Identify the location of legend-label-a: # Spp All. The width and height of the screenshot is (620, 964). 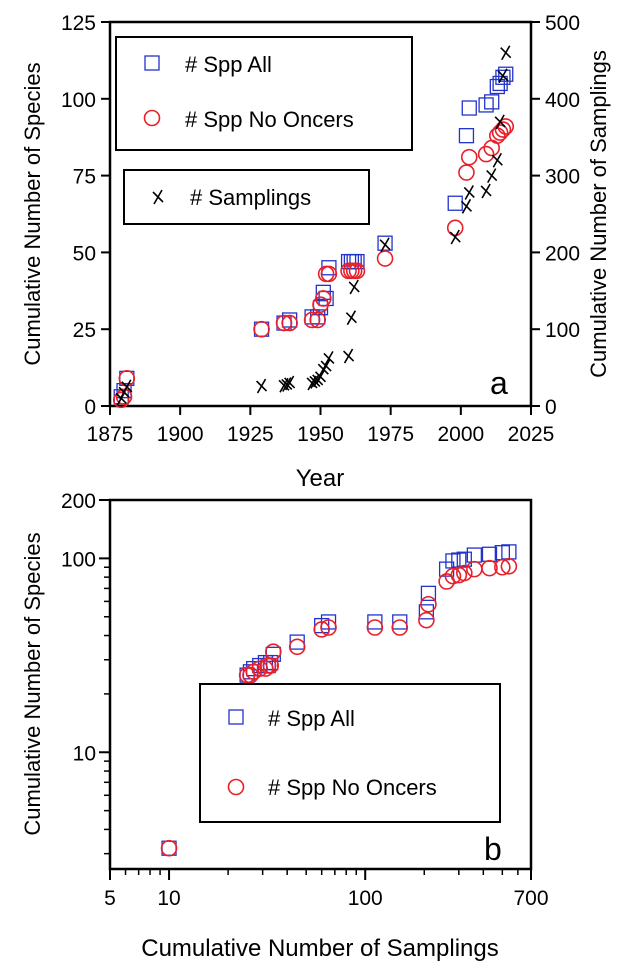
(228, 64).